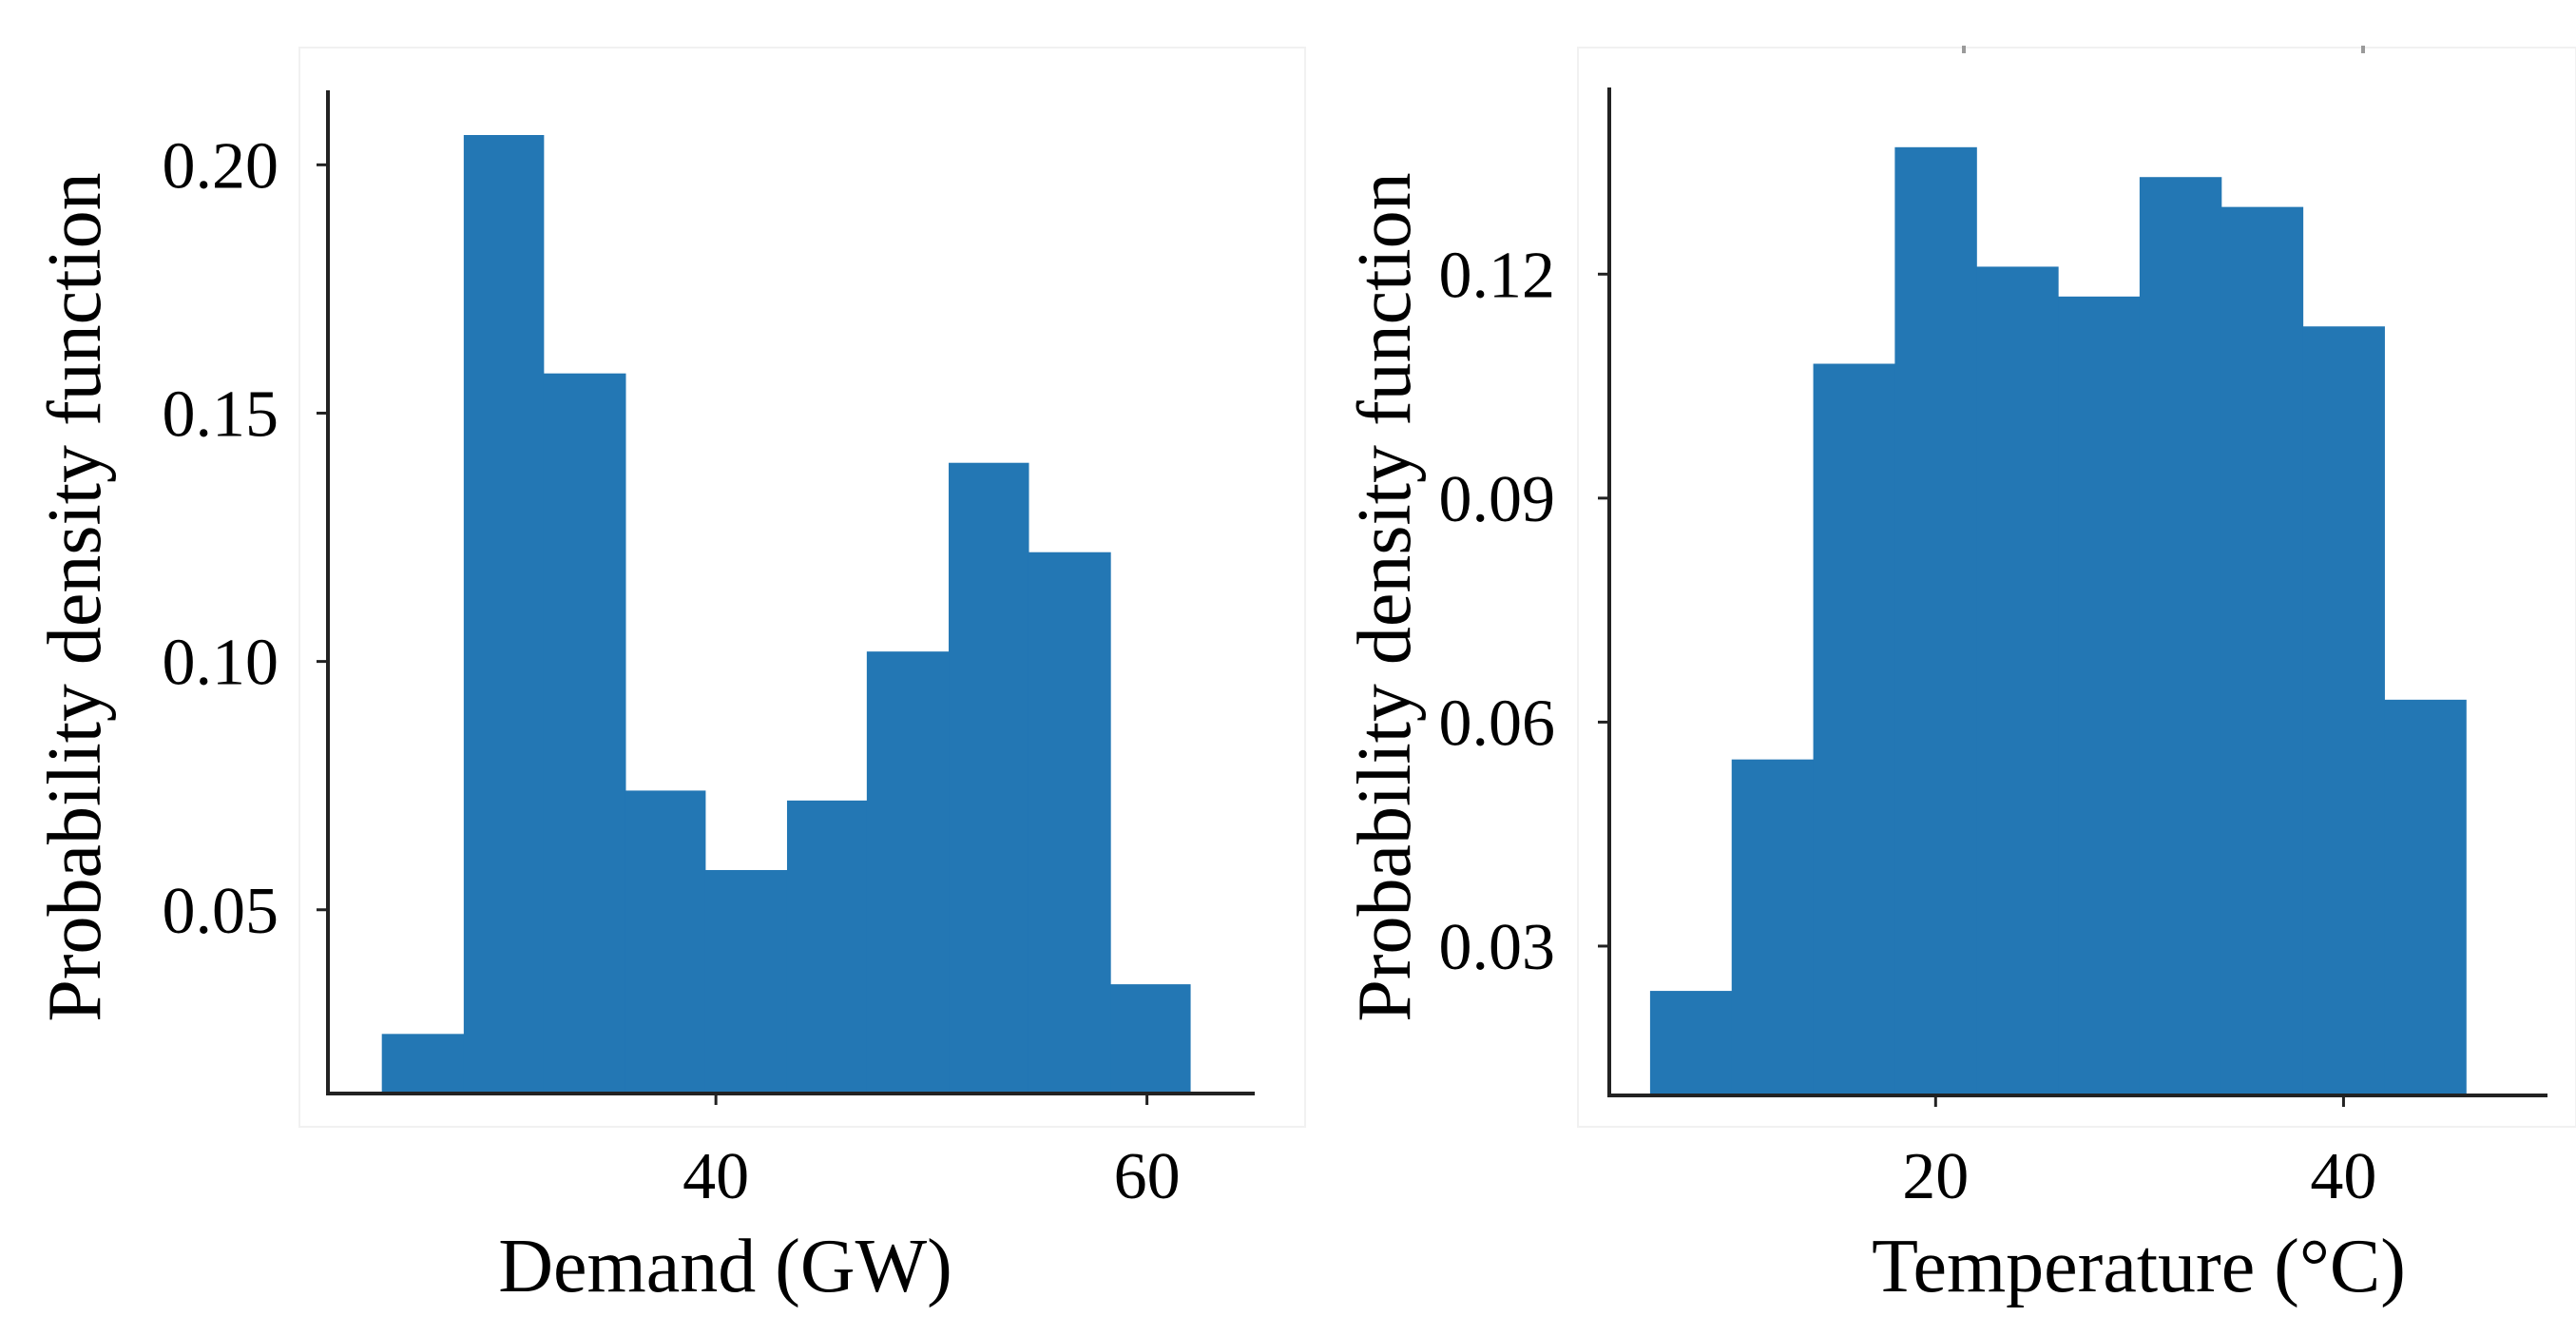 The height and width of the screenshot is (1336, 2576). What do you see at coordinates (221, 414) in the screenshot?
I see `demand-y-tick-label-3: 0.15` at bounding box center [221, 414].